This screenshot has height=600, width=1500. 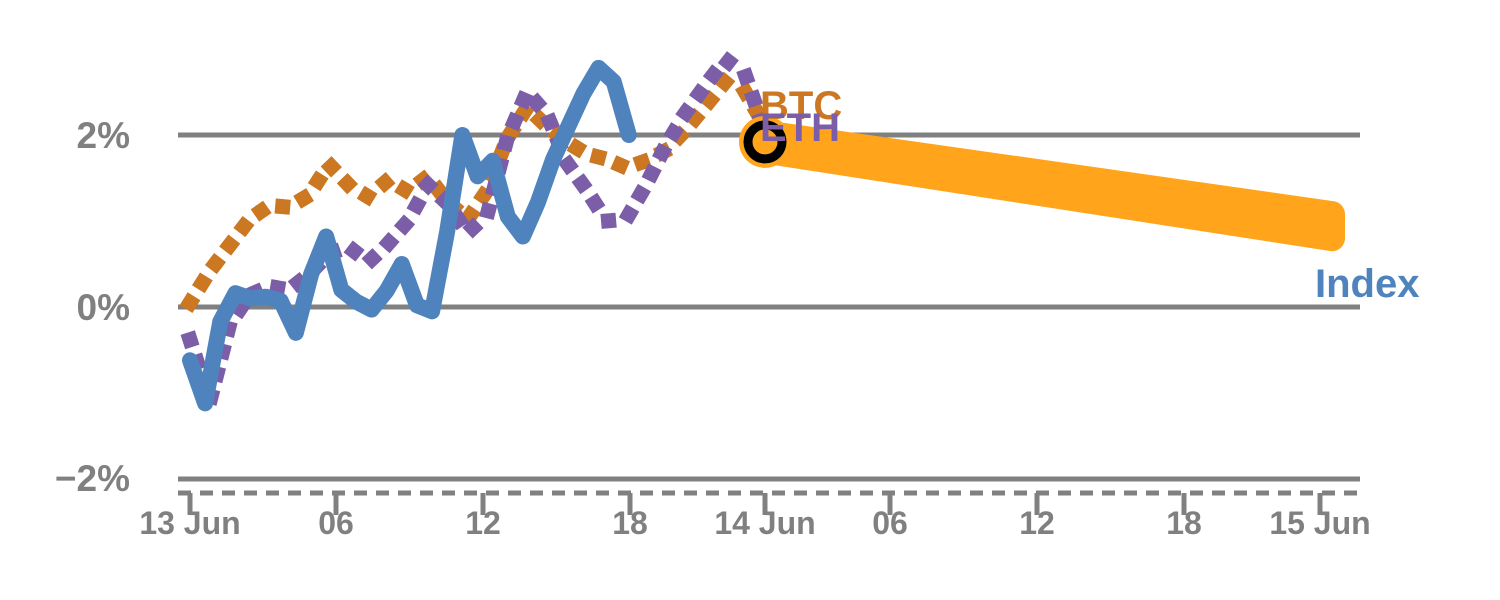 I want to click on series-label-eth: ETH, so click(x=800, y=128).